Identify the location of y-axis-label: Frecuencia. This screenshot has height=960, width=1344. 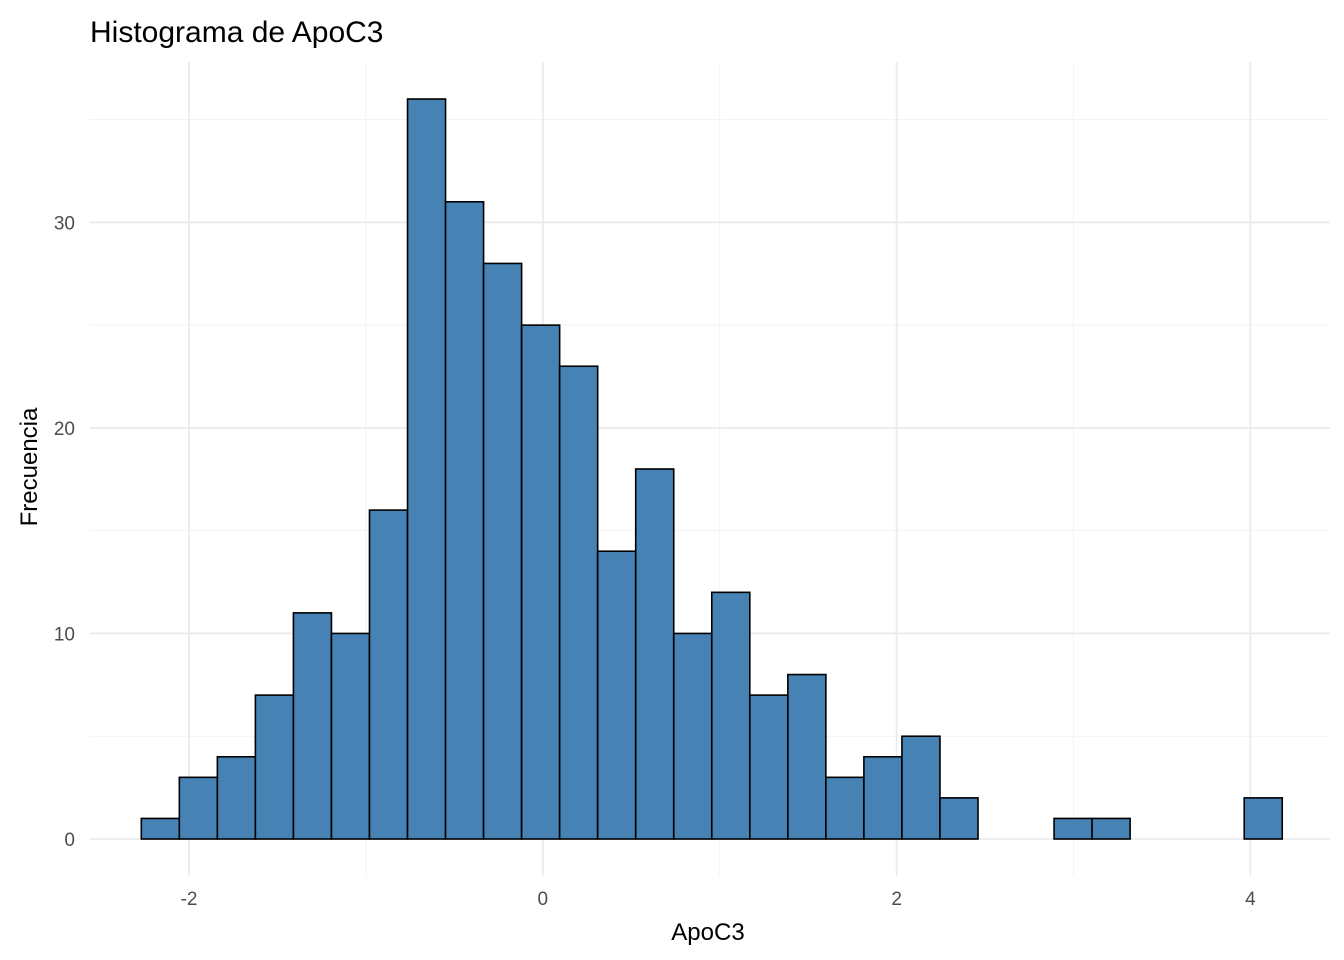
(29, 466).